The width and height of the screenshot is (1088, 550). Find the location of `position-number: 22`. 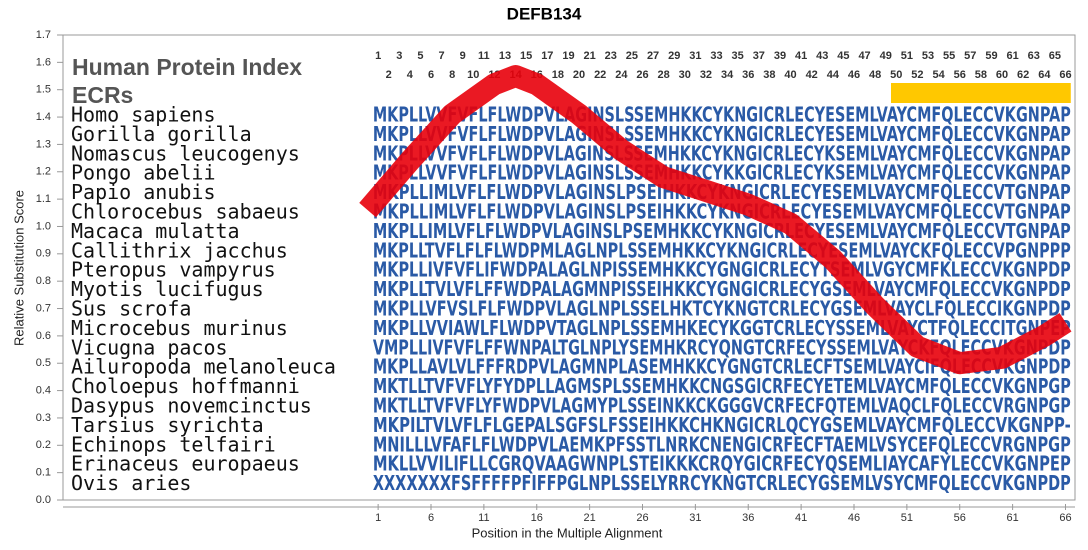

position-number: 22 is located at coordinates (600, 75).